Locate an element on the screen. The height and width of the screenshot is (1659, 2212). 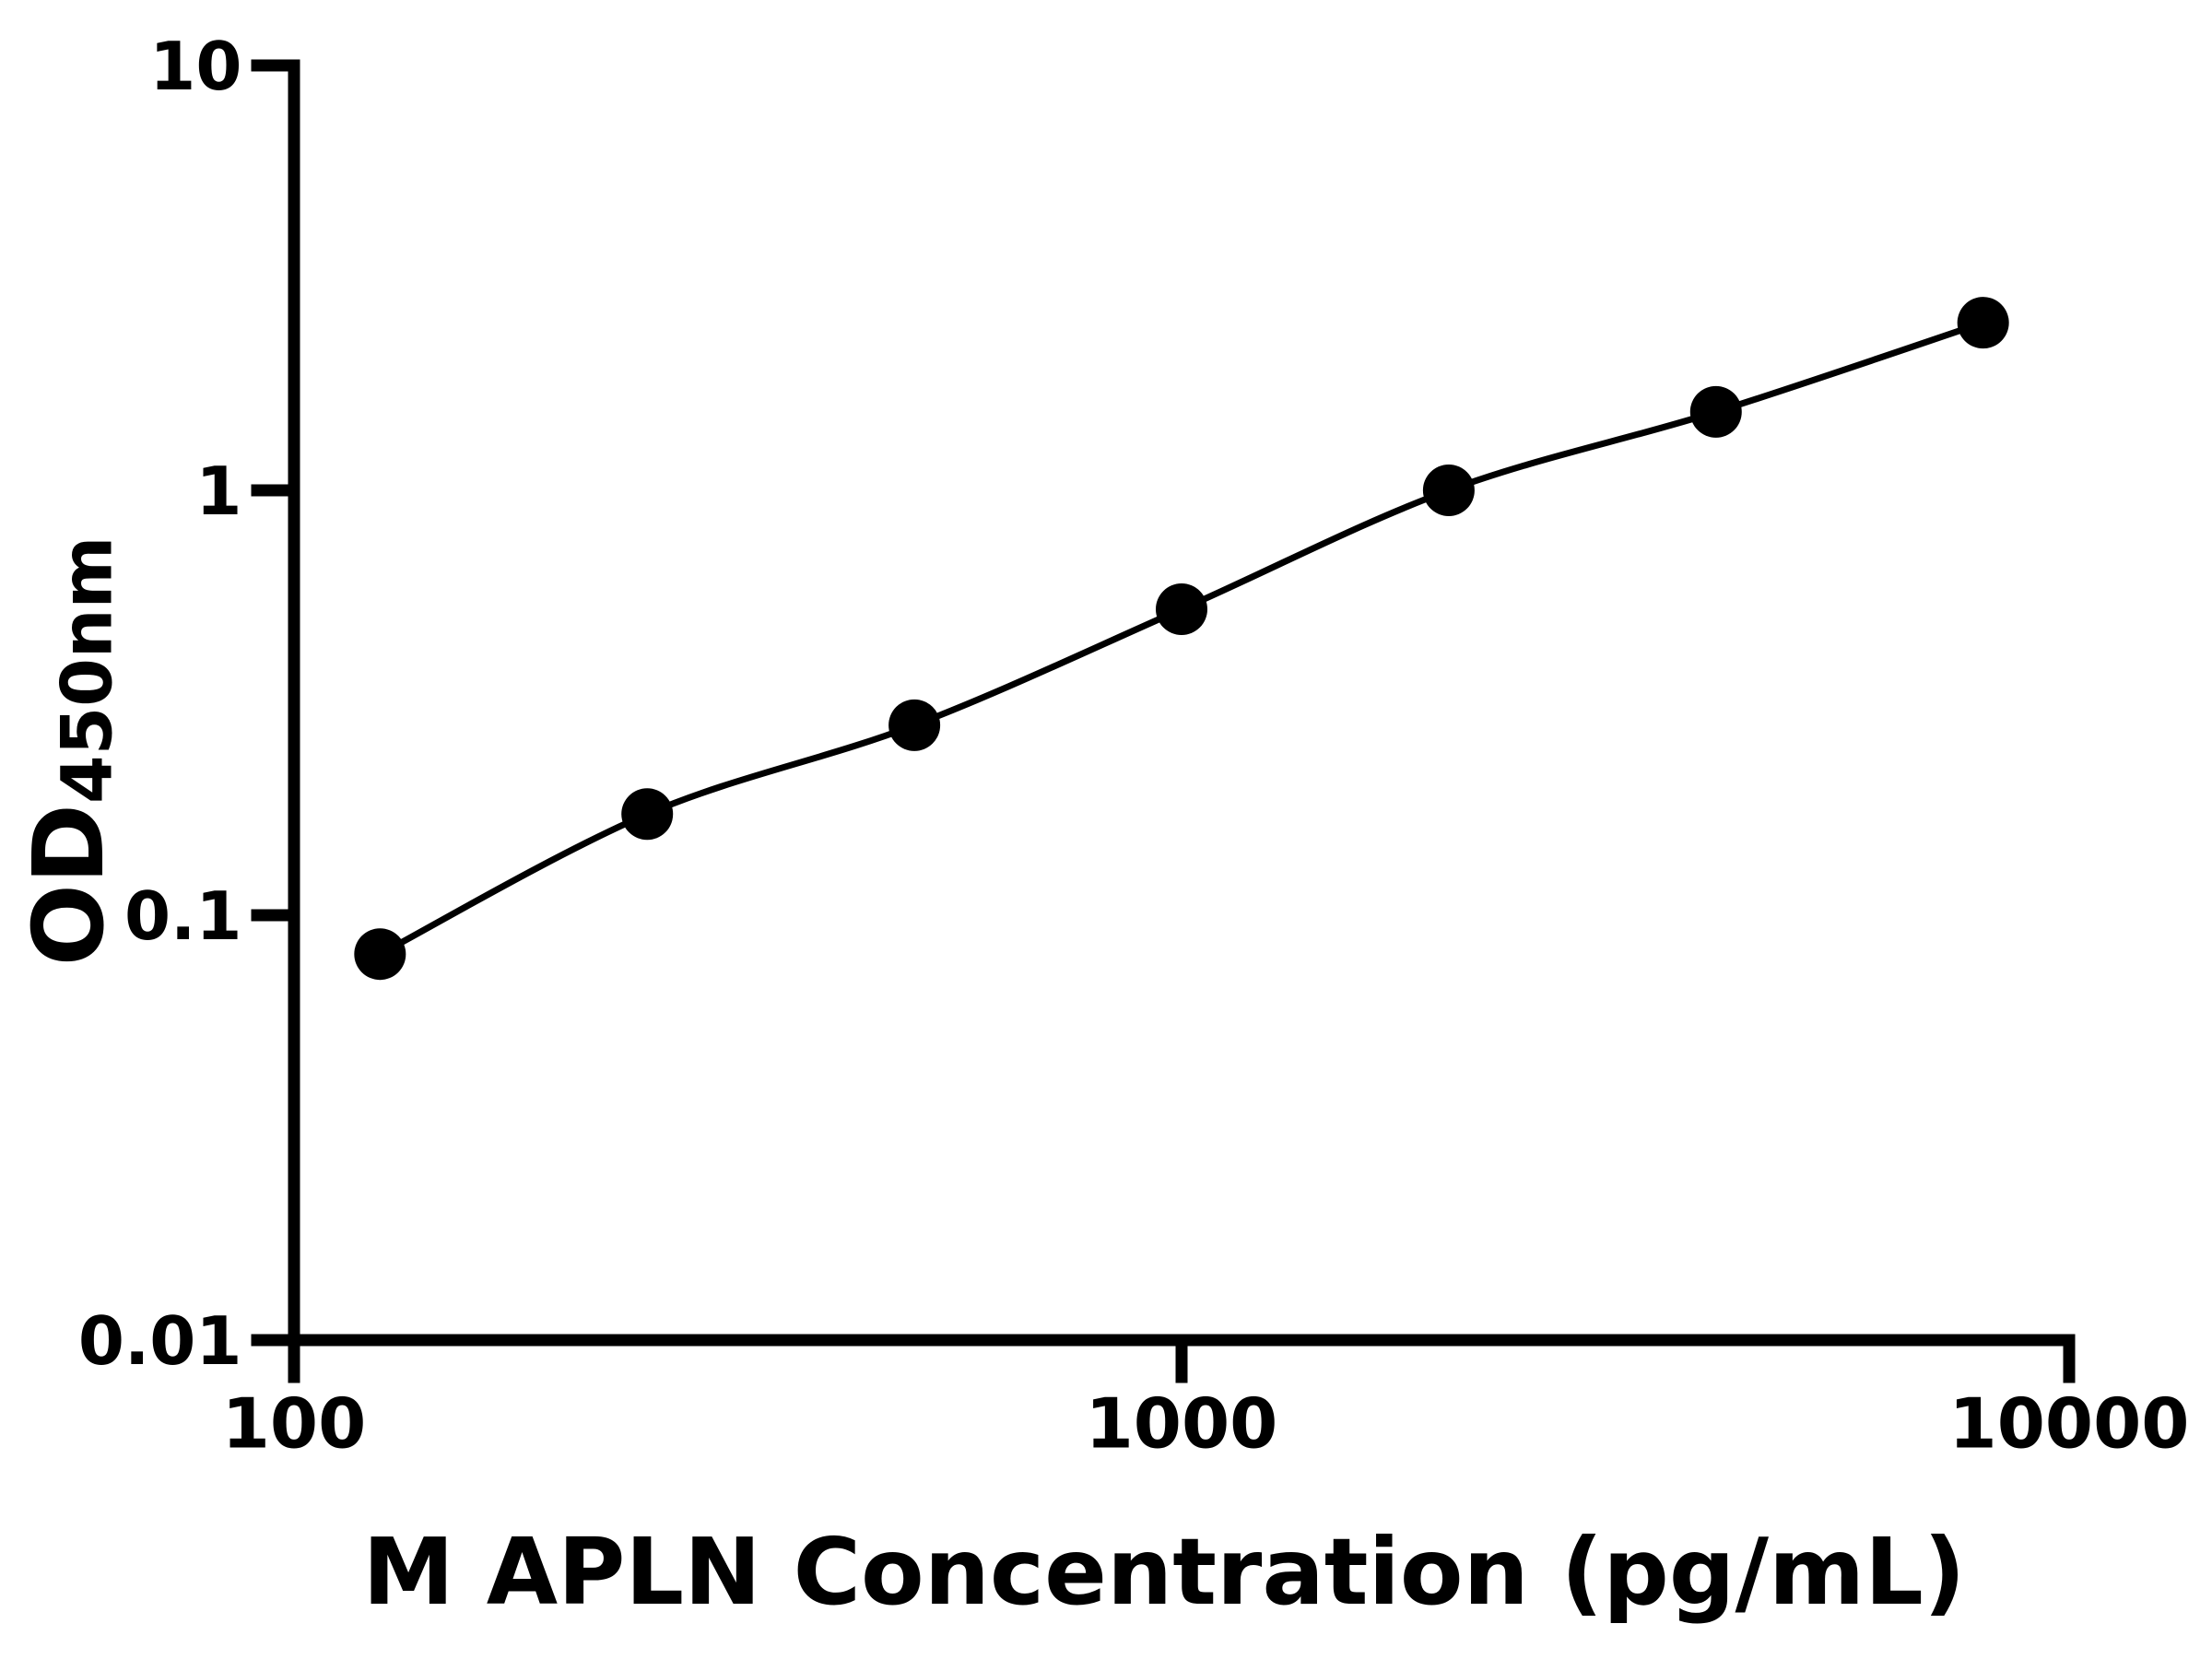
y-axis-label-main: OD is located at coordinates (68, 885).